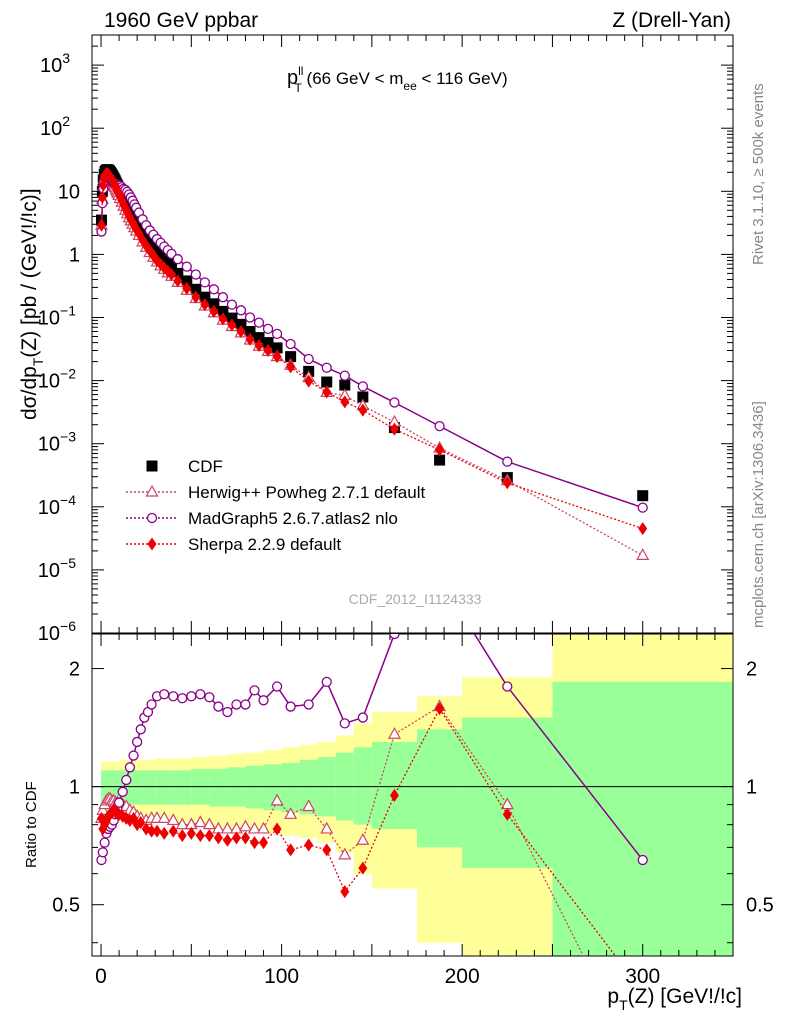 This screenshot has width=786, height=1029. Describe the element at coordinates (55, 126) in the screenshot. I see `y-tick-label: 10²` at that location.